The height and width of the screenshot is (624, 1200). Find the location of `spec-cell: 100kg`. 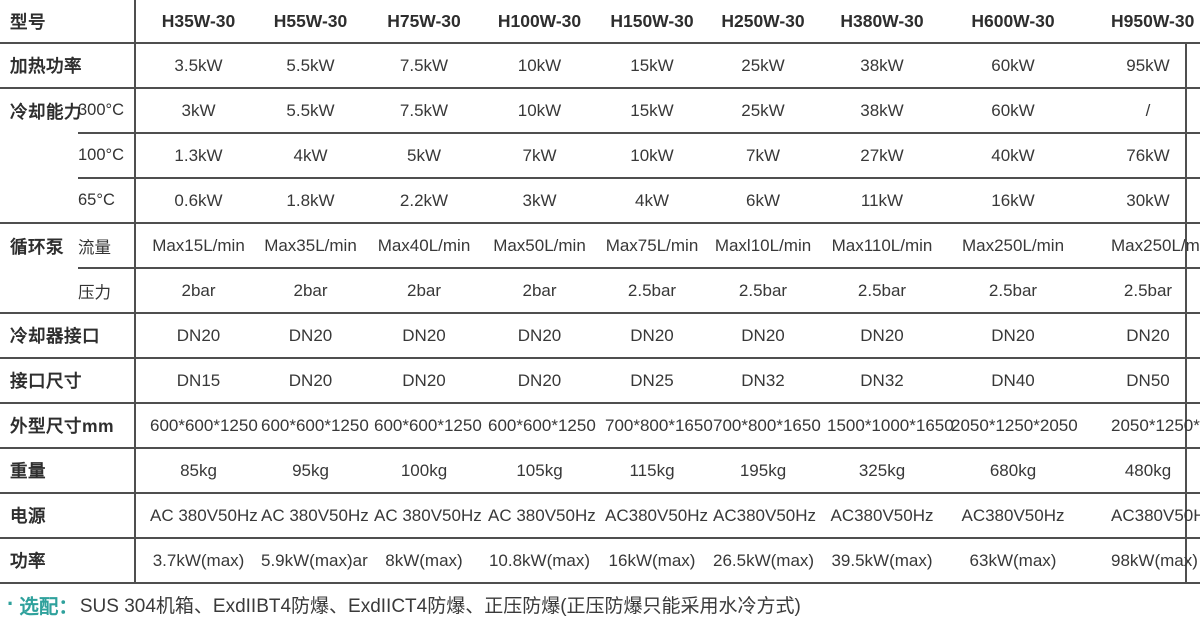

spec-cell: 100kg is located at coordinates (417, 471).